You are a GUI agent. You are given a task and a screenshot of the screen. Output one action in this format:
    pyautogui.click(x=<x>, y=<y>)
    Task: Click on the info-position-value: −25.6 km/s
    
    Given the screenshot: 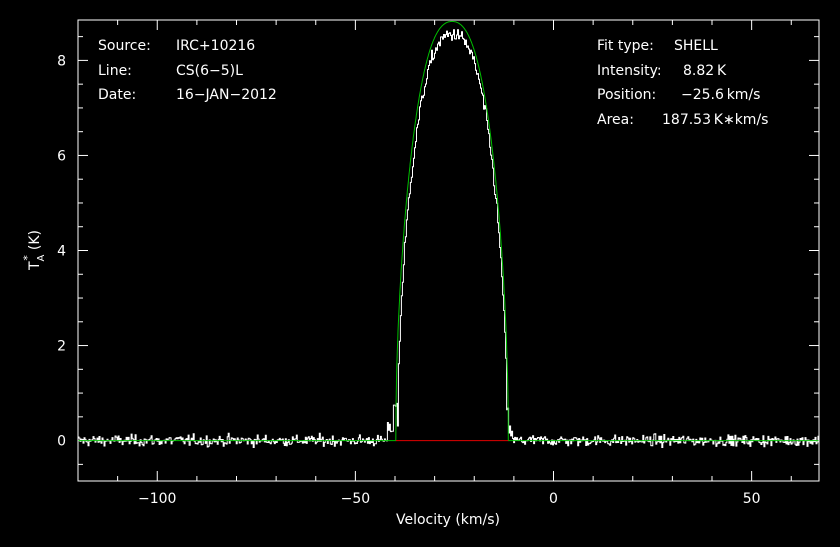 What is the action you would take?
    pyautogui.click(x=720, y=95)
    